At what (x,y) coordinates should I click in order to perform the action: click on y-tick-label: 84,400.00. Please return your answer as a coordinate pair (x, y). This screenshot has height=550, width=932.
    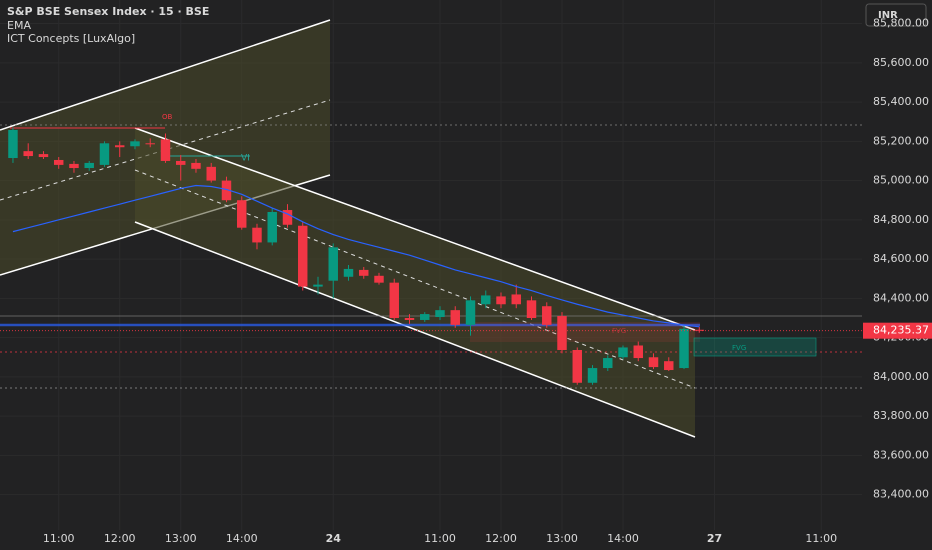
    Looking at the image, I should click on (901, 297).